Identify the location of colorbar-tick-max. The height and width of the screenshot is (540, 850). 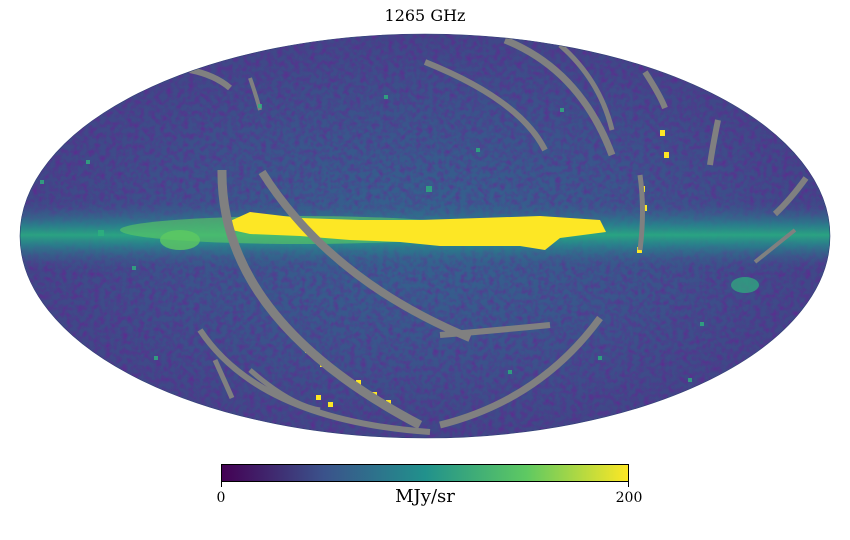
(628, 484).